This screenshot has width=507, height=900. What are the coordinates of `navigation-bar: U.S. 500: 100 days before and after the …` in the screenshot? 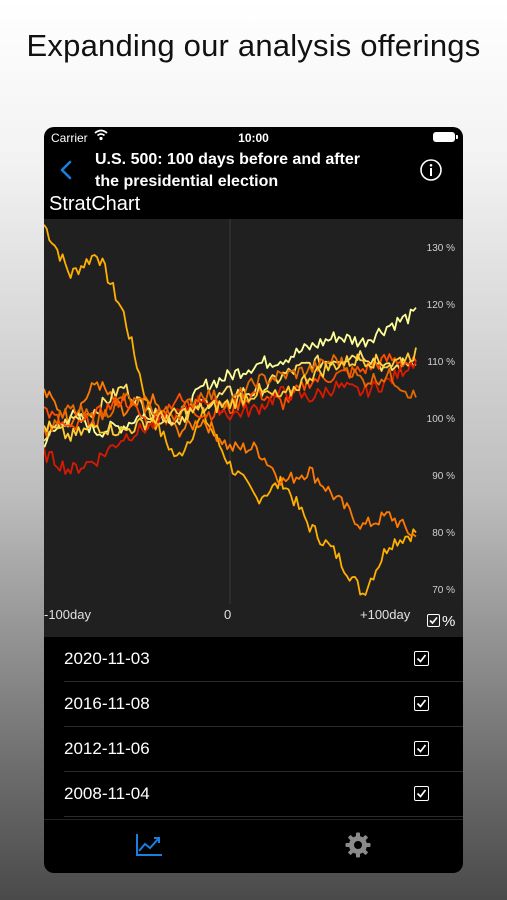 It's located at (253, 171).